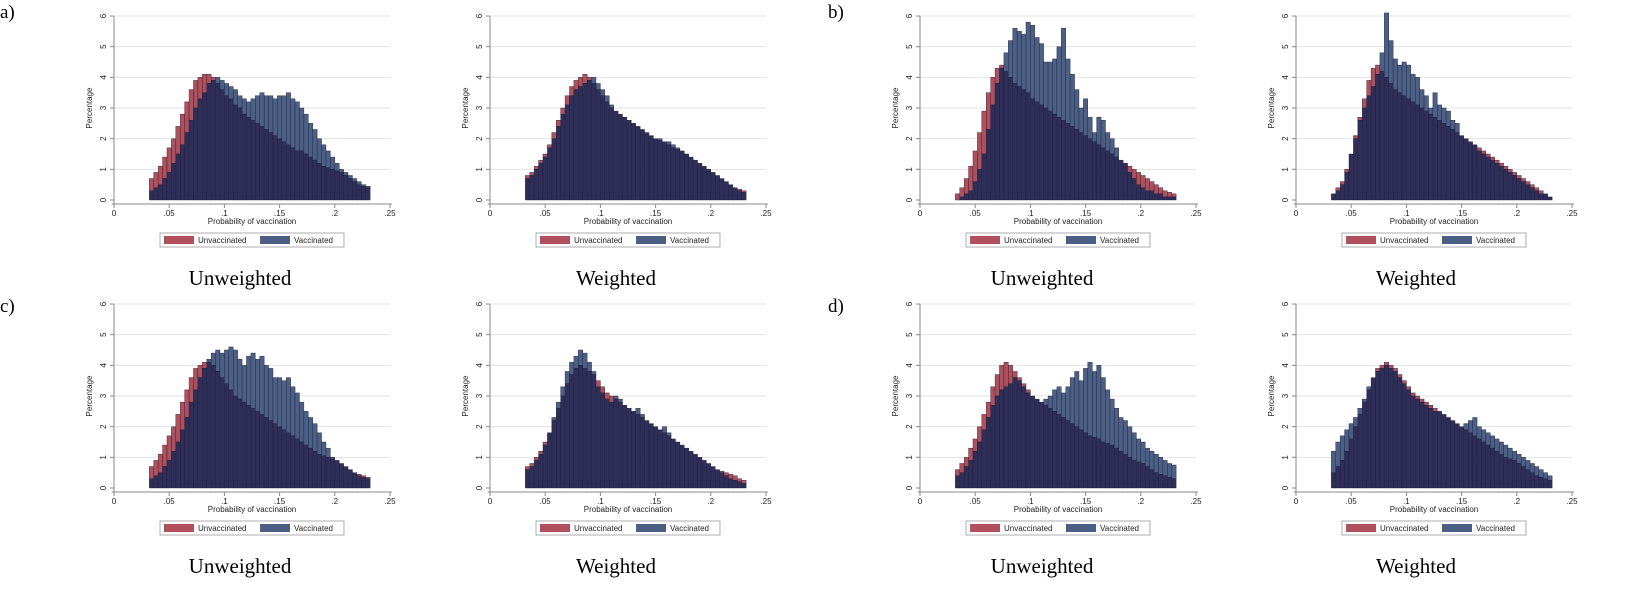  I want to click on panel-label-a: a), so click(7, 12).